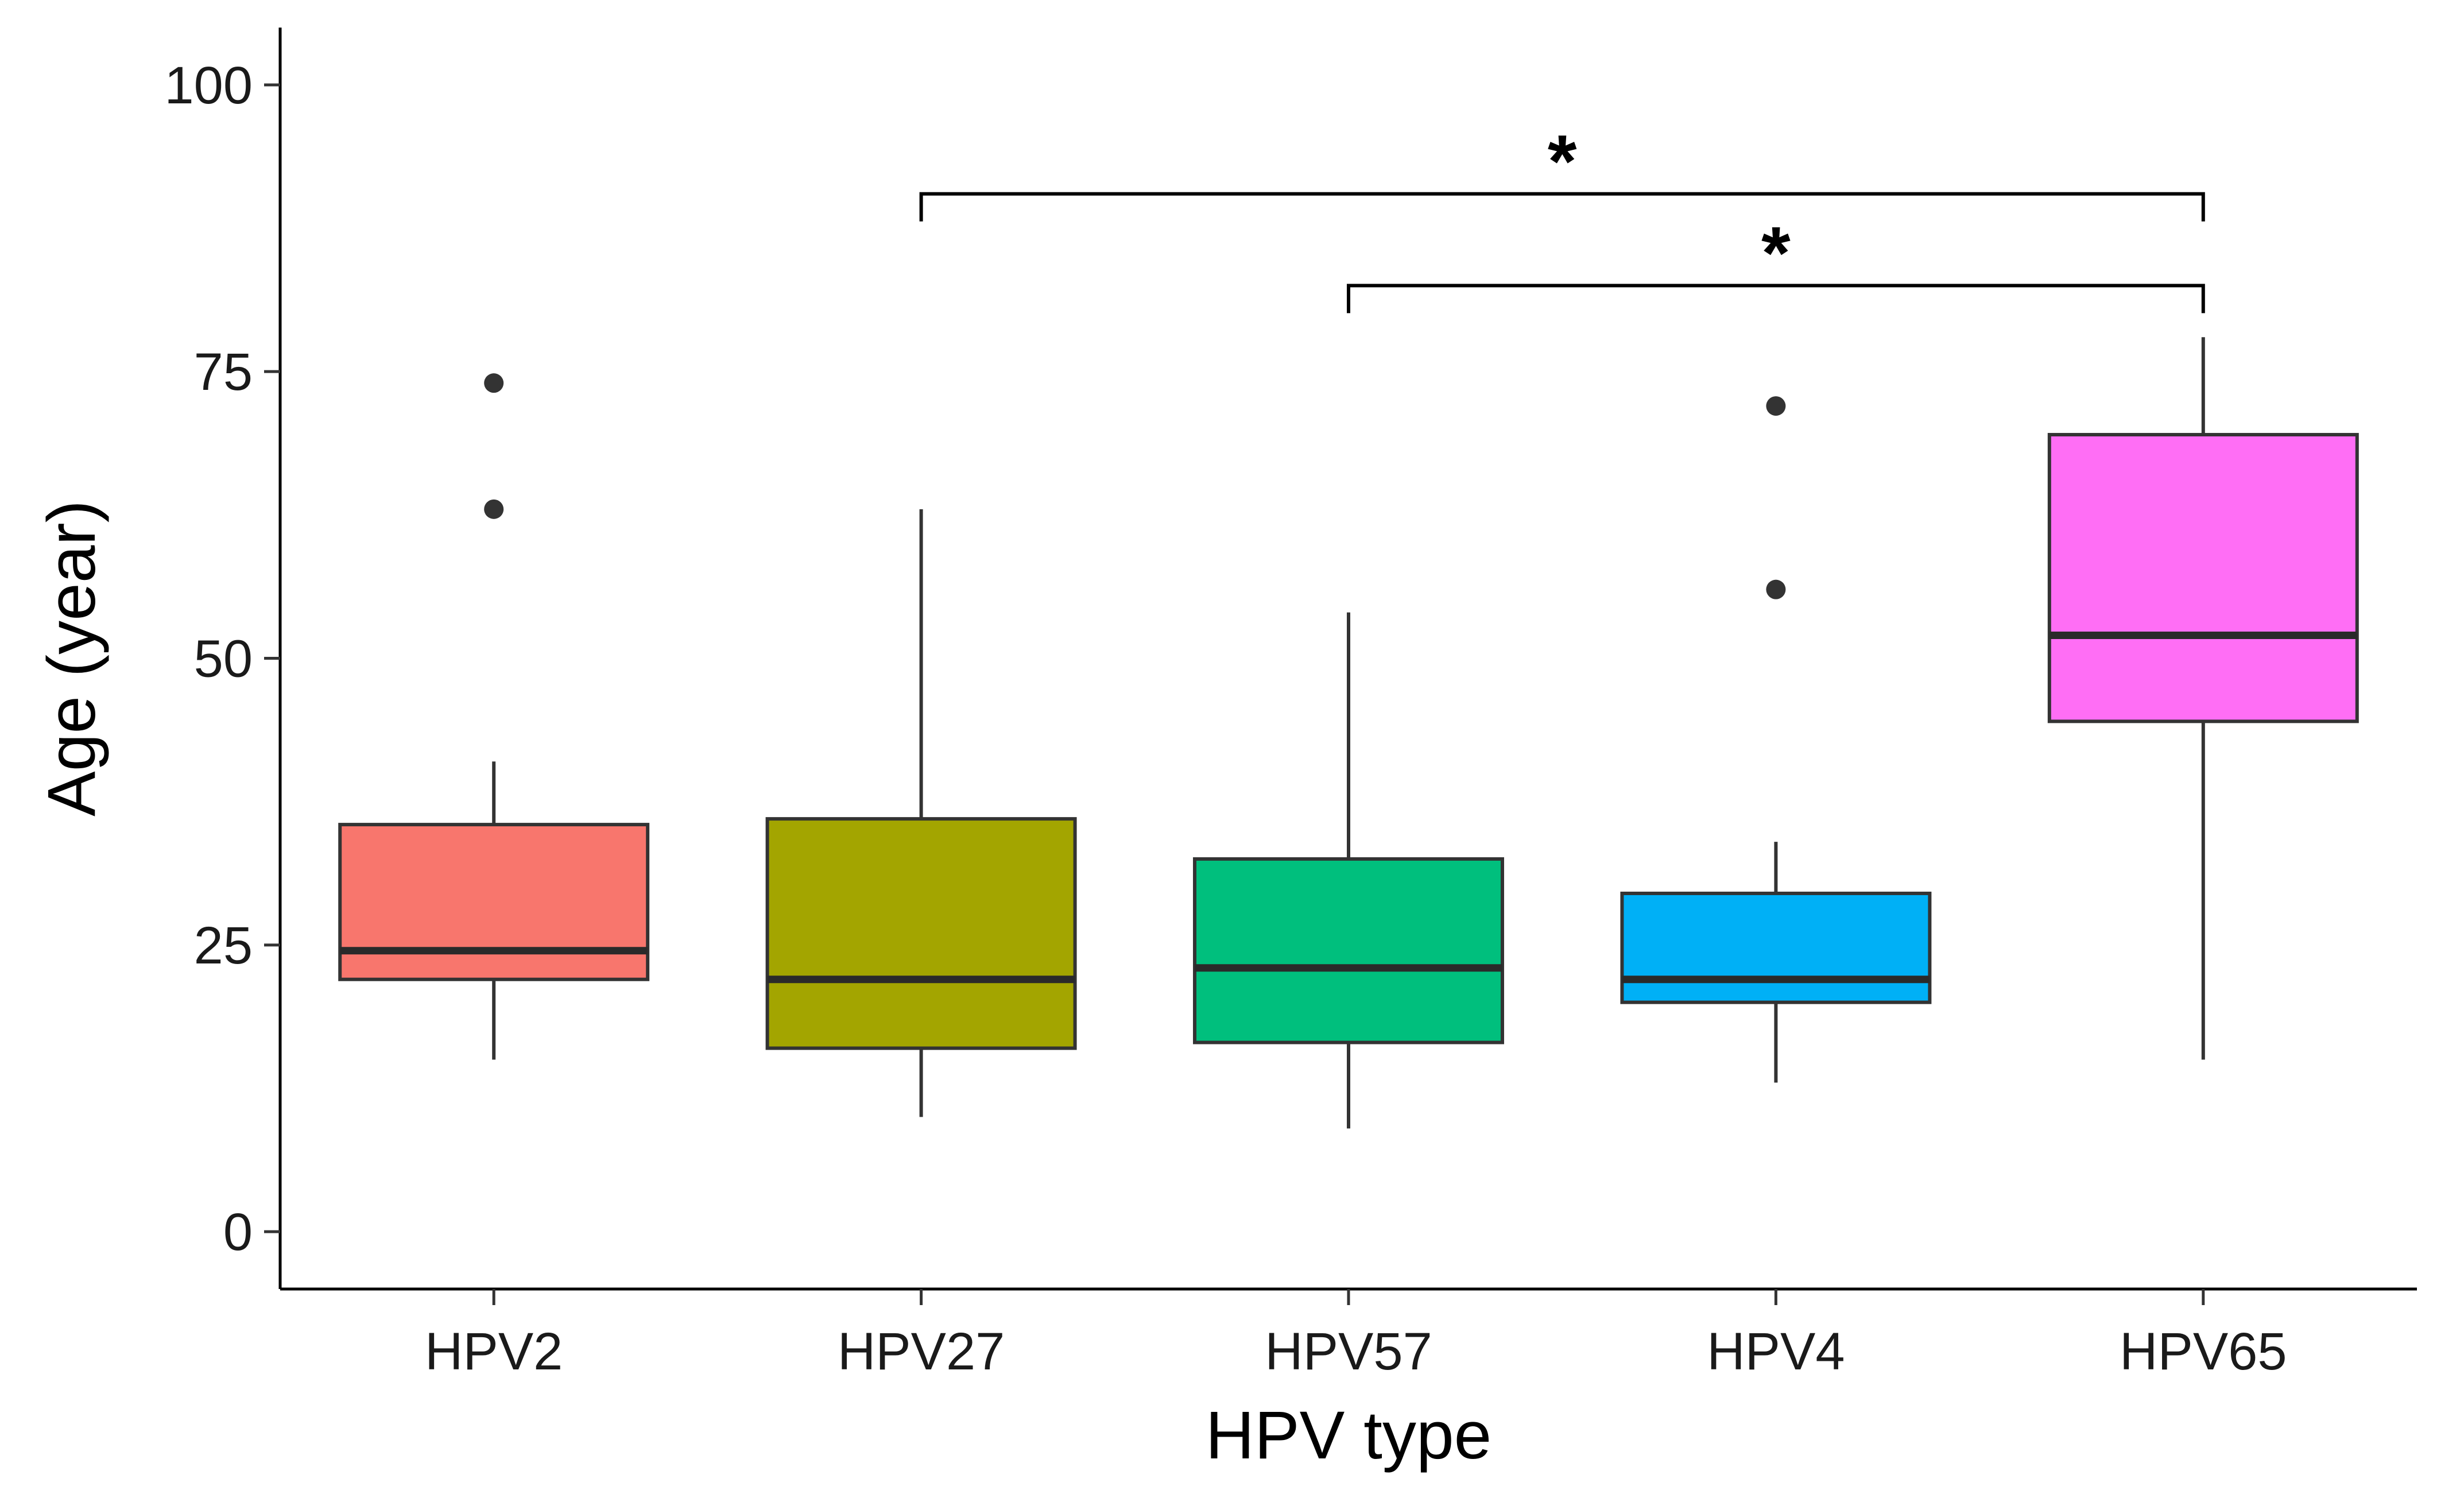  I want to click on x-tick-label: HPV27, so click(921, 1351).